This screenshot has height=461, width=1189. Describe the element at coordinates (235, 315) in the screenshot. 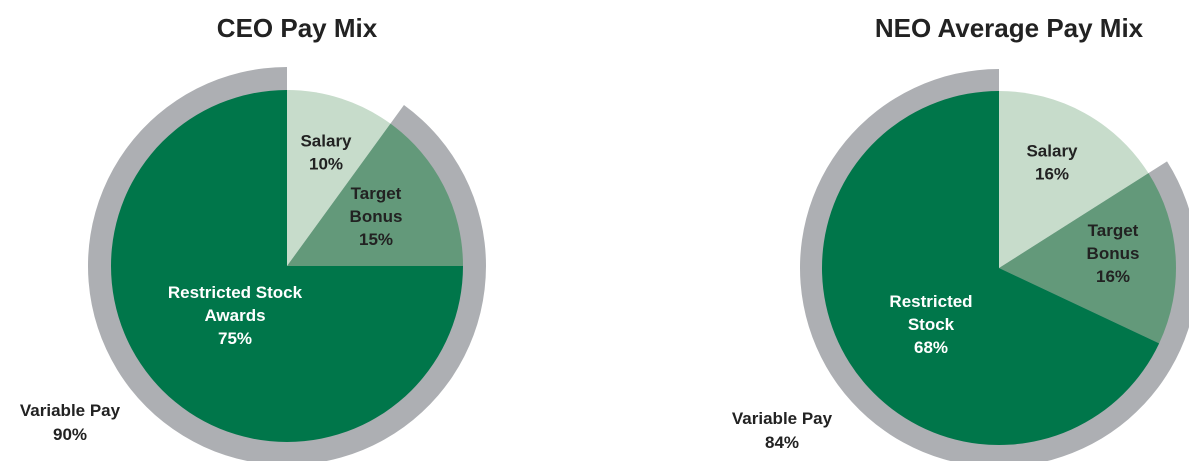

I see `slice-label-restricted: Restricted Stock Awards 75%` at that location.